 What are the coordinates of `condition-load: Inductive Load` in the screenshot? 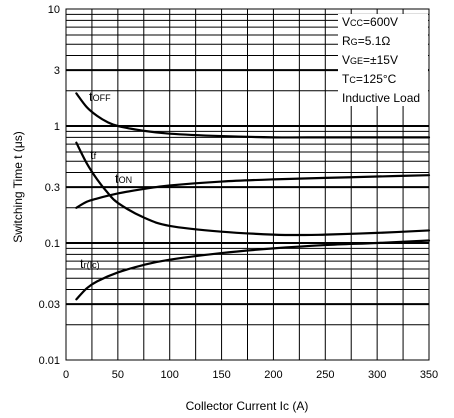 It's located at (381, 98).